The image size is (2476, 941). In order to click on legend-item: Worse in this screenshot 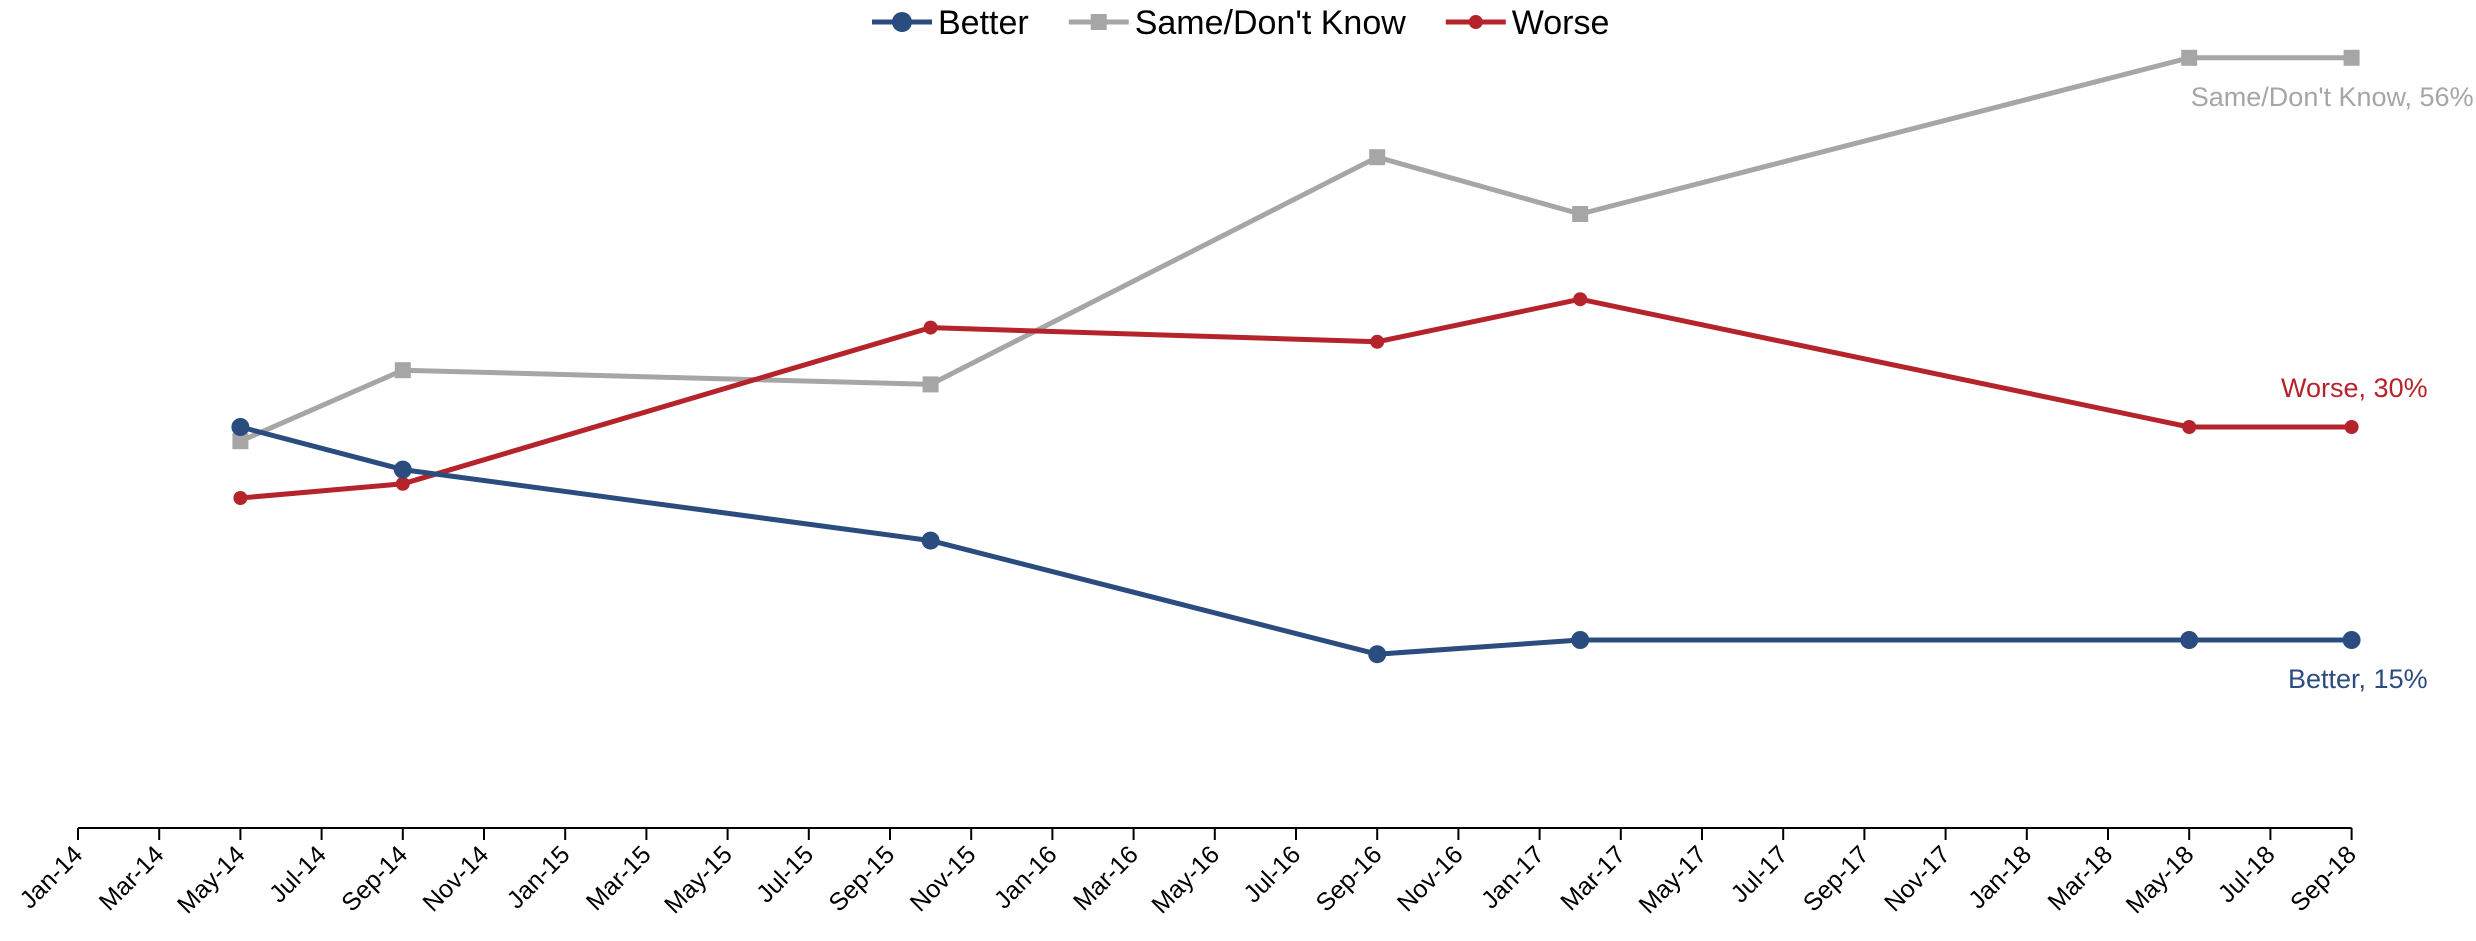, I will do `click(1527, 23)`.